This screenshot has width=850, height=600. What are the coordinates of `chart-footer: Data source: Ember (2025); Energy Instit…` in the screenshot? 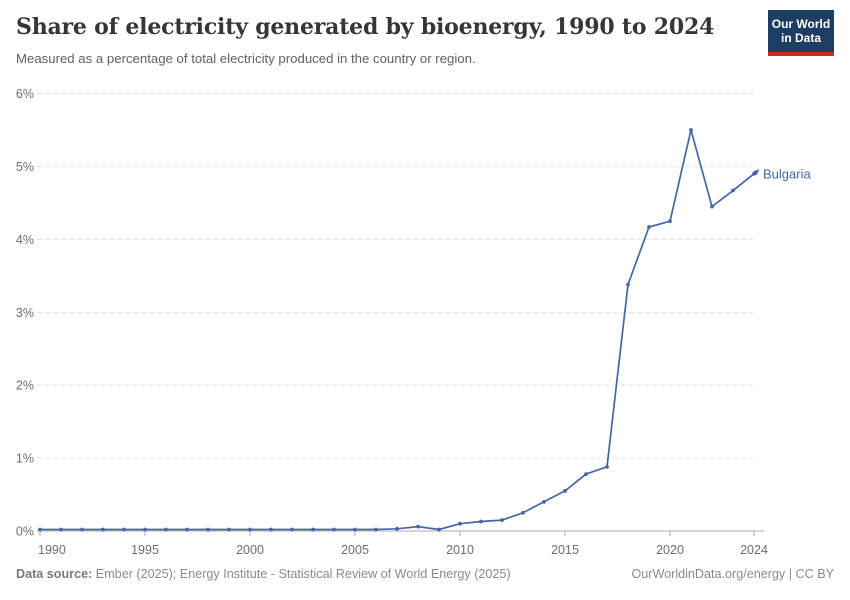 It's located at (425, 574).